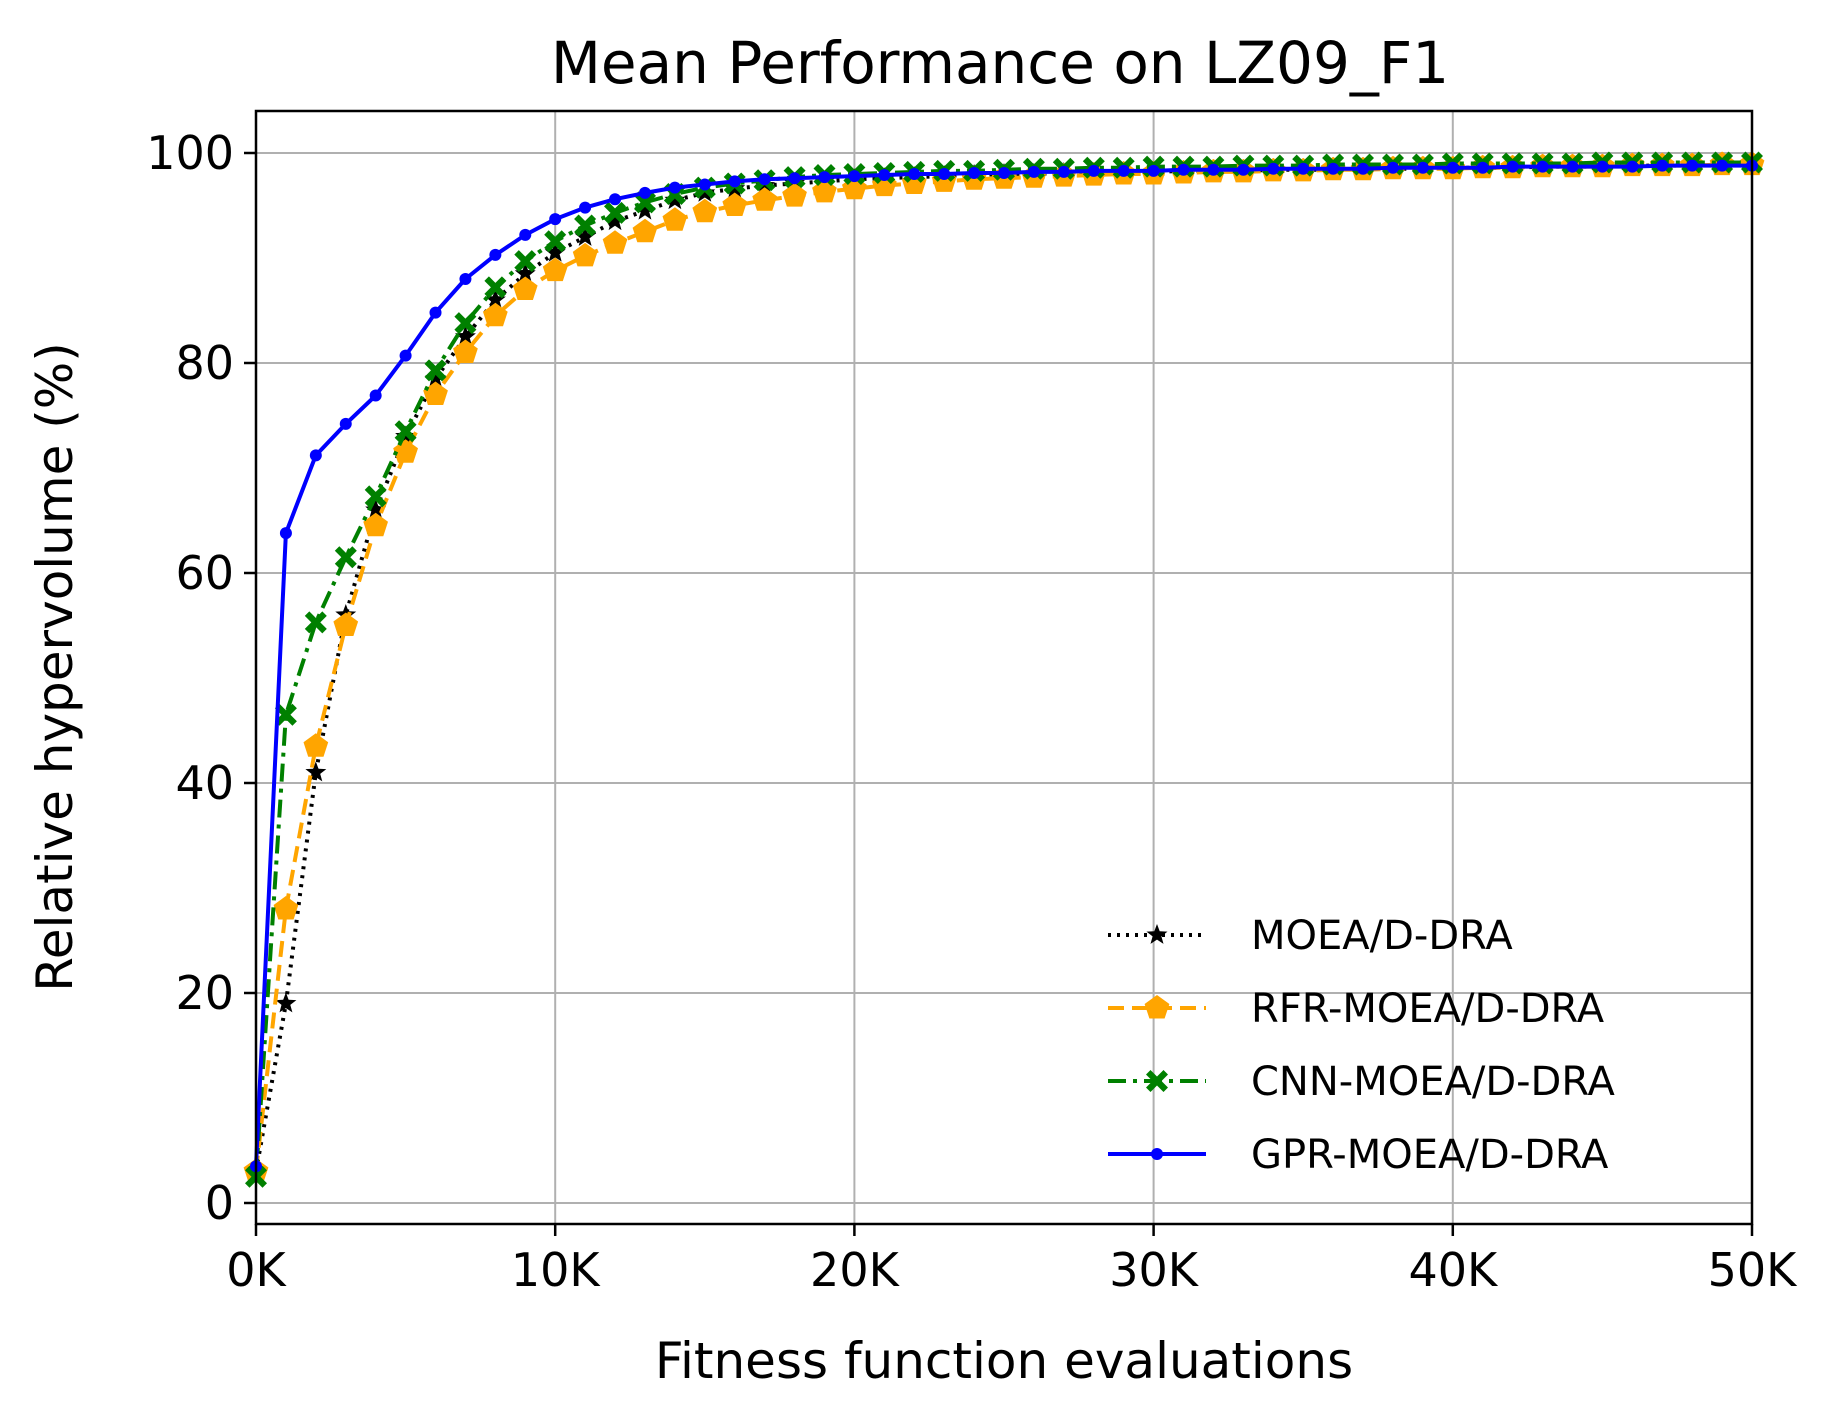 The height and width of the screenshot is (1416, 1833). Describe the element at coordinates (204, 783) in the screenshot. I see `y-tick-label: 40` at that location.